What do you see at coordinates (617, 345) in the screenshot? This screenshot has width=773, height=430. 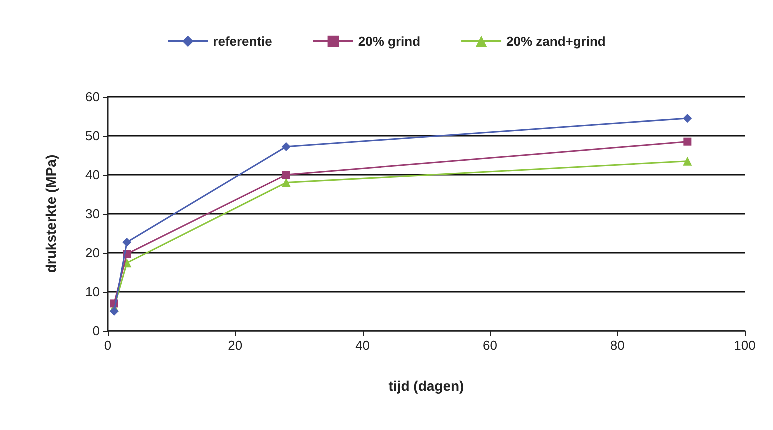 I see `x-tick-label: 80` at bounding box center [617, 345].